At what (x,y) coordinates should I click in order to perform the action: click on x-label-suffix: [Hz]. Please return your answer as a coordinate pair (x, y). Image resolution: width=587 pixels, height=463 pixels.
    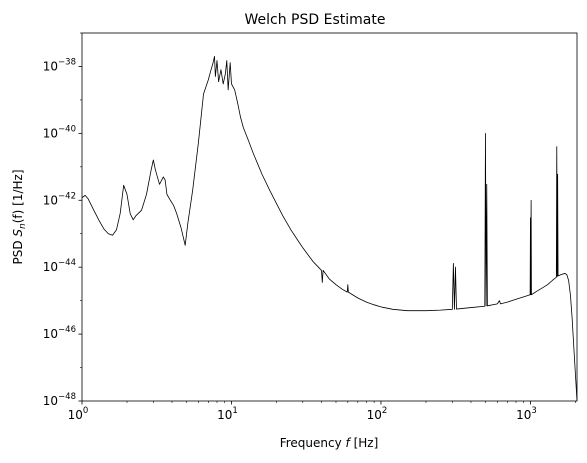
    Looking at the image, I should click on (364, 443).